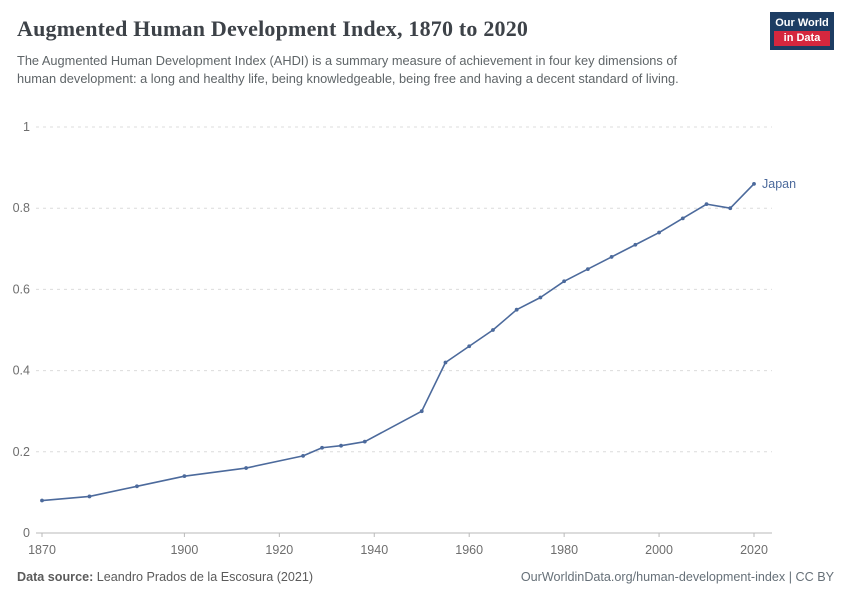 The height and width of the screenshot is (600, 850). I want to click on owid-logo-line2: in Data, so click(802, 38).